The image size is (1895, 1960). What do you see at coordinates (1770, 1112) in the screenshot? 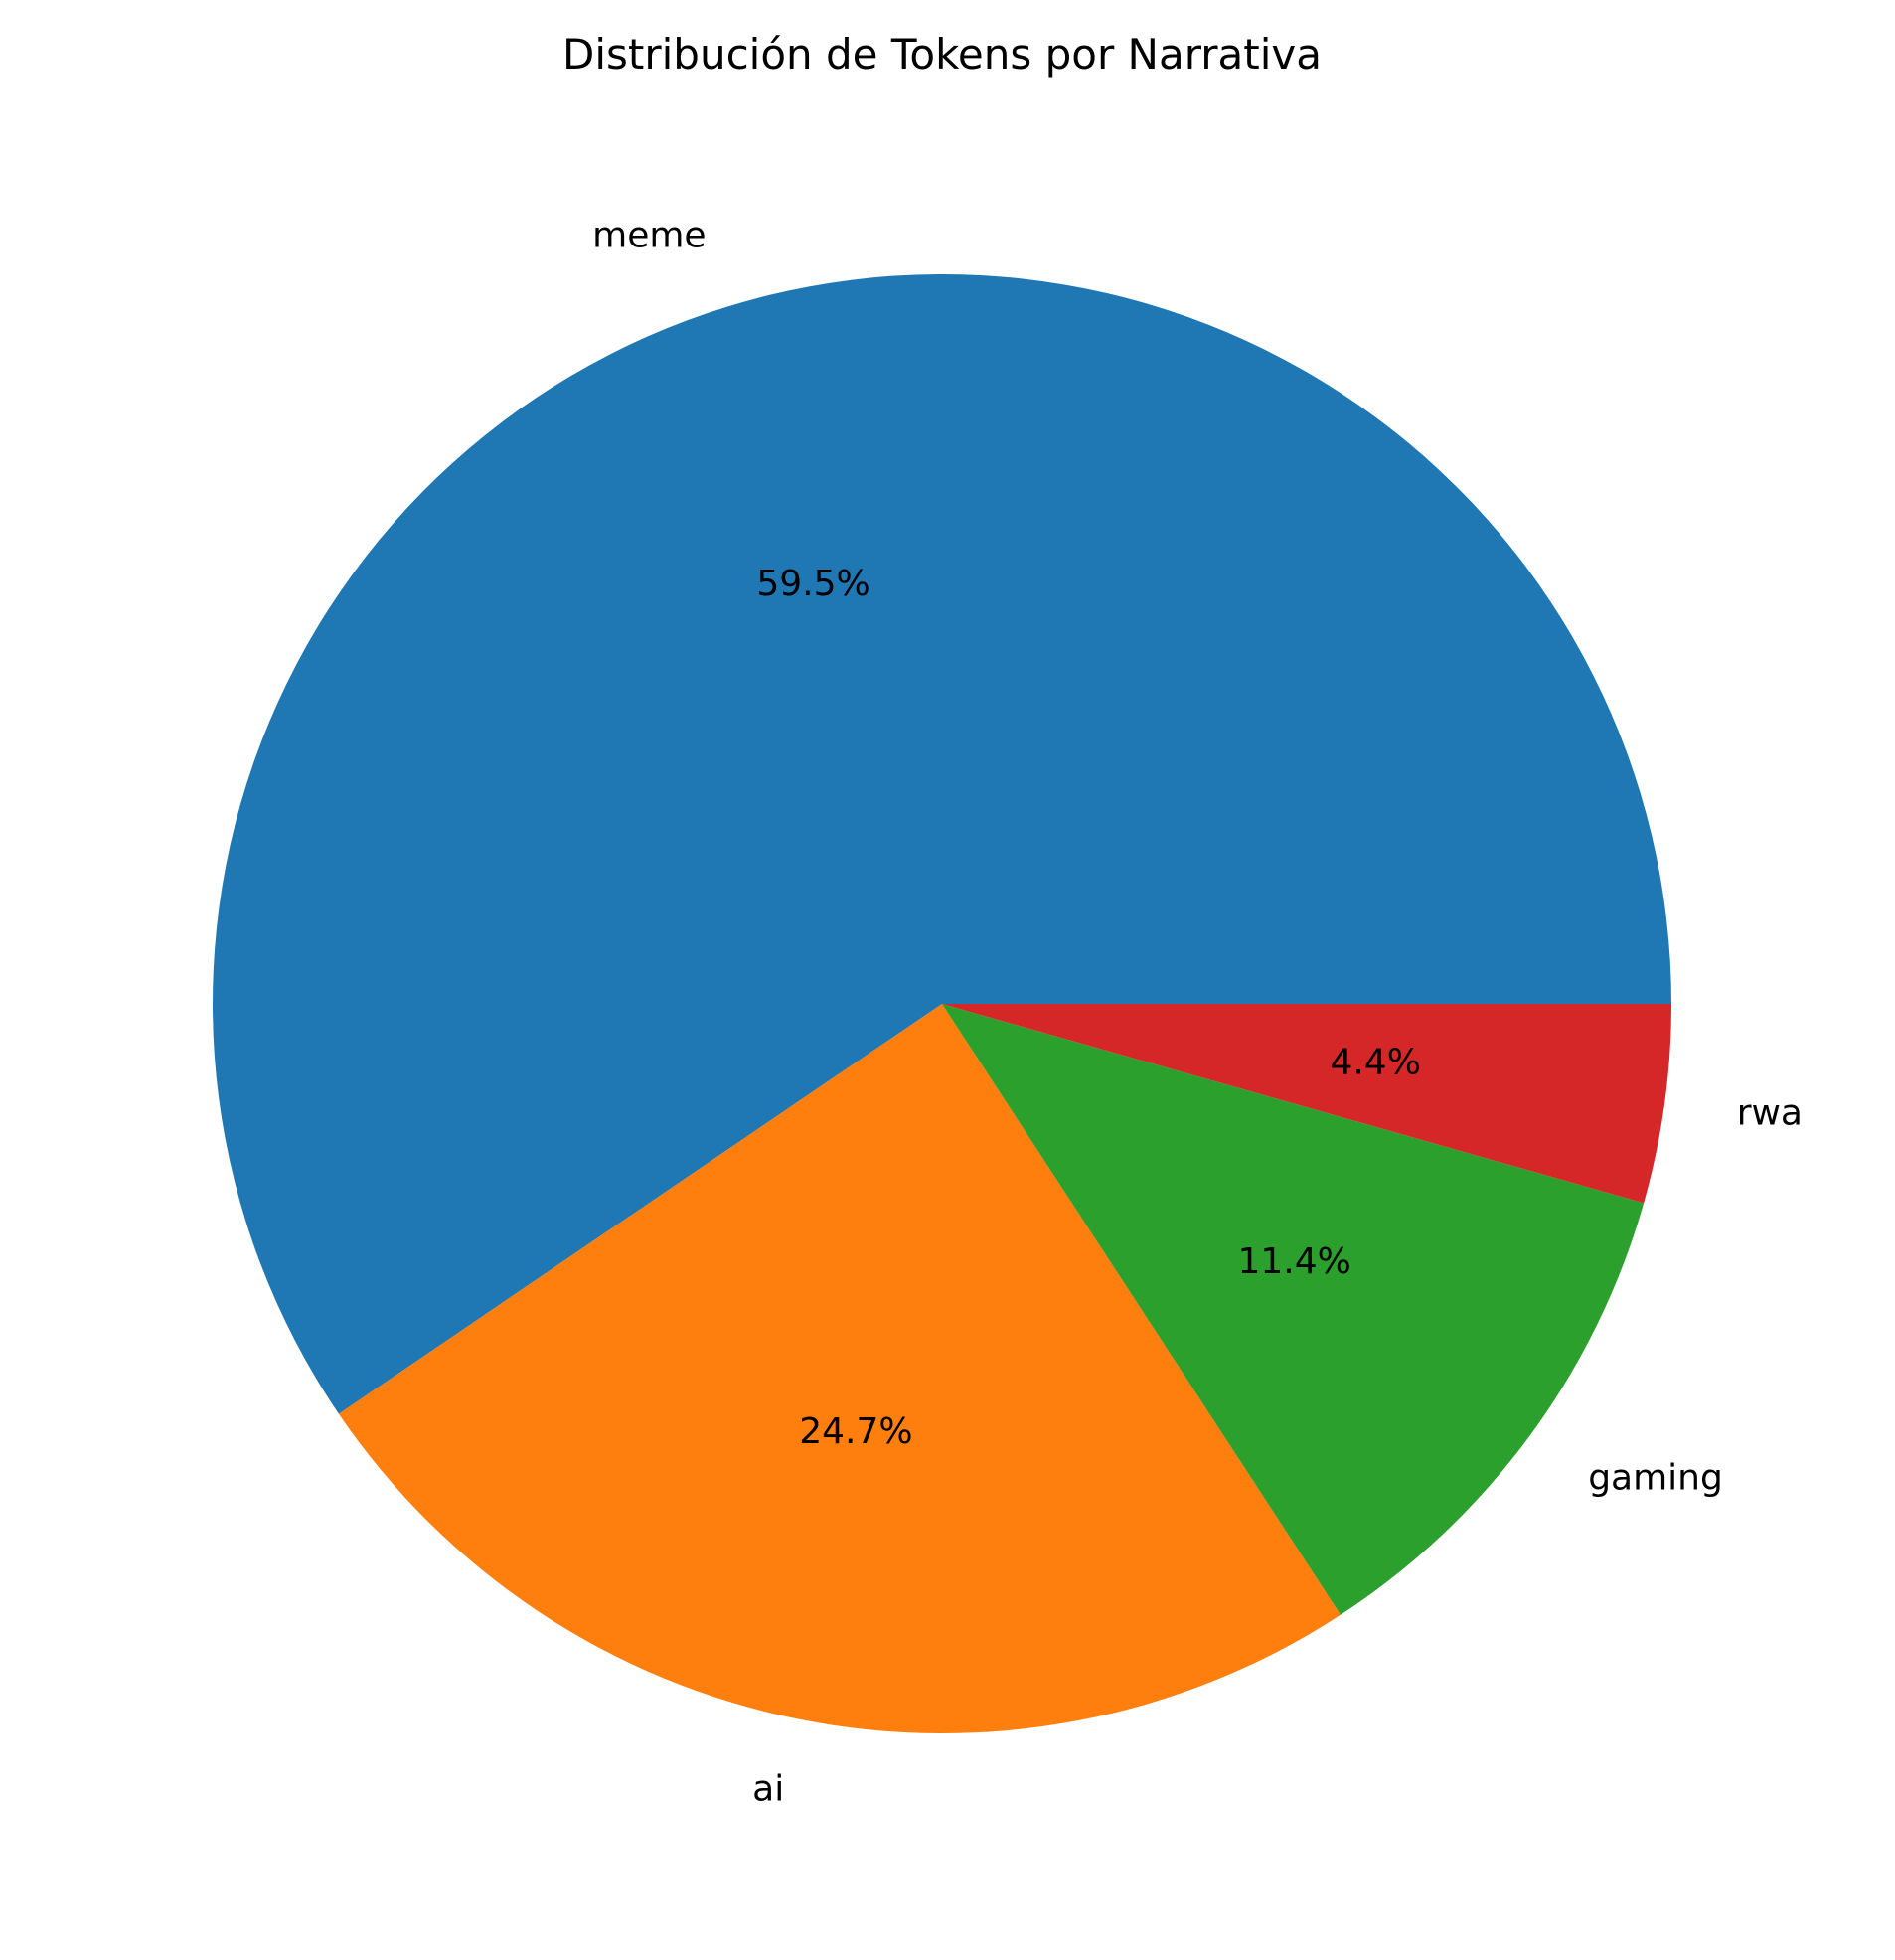
I see `slice-label-rwa: rwa` at bounding box center [1770, 1112].